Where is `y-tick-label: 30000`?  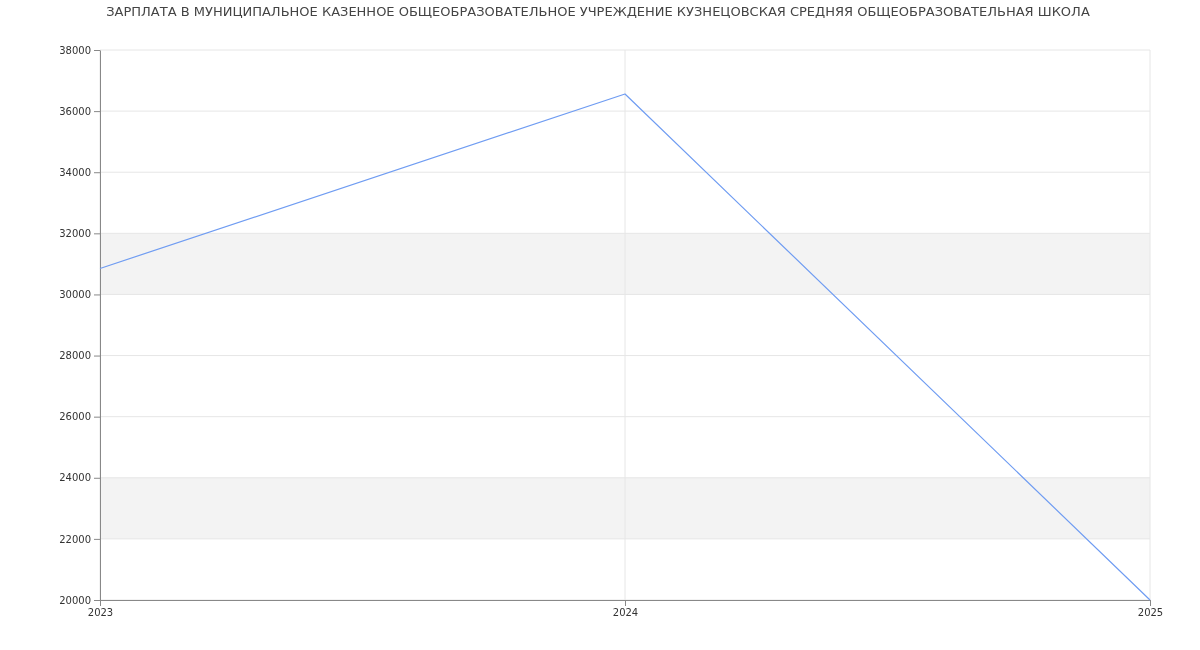 y-tick-label: 30000 is located at coordinates (75, 295).